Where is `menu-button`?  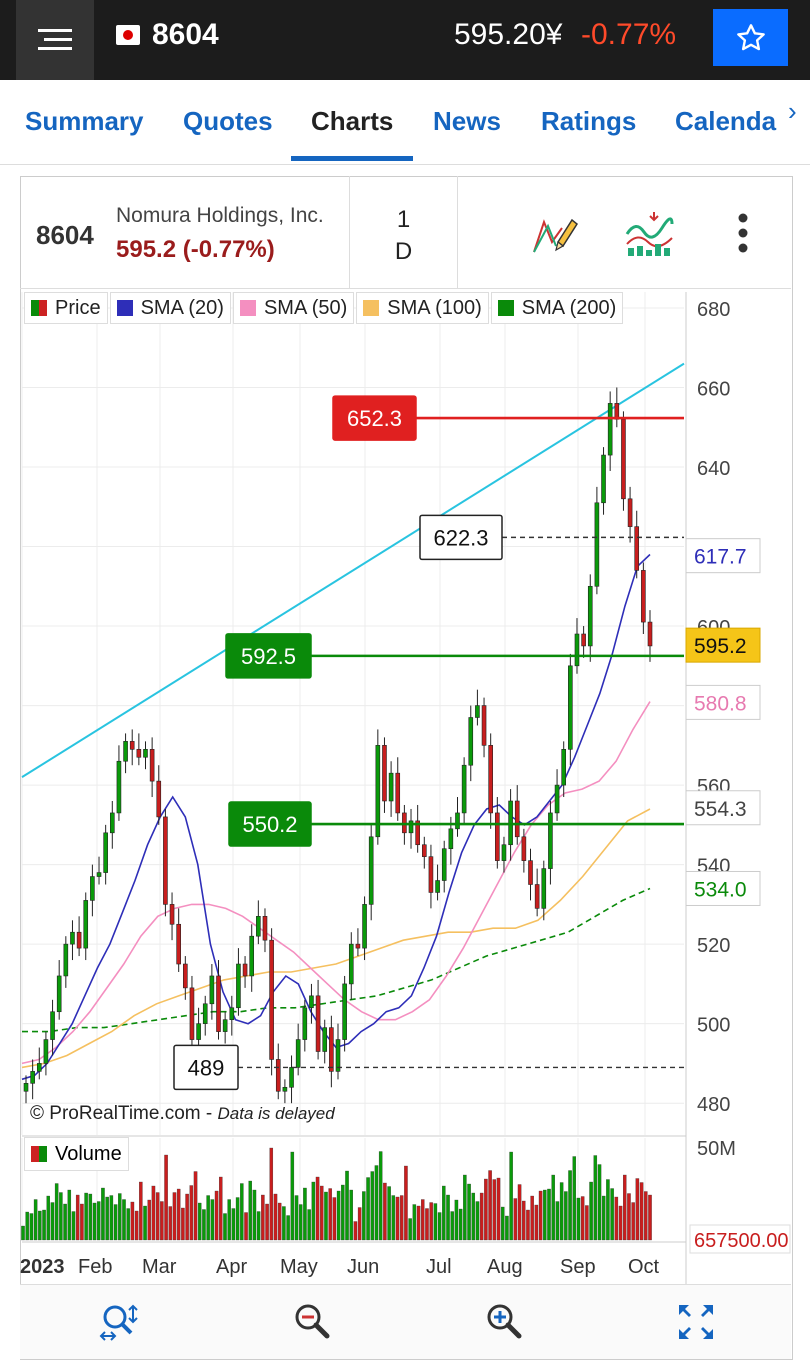
menu-button is located at coordinates (55, 40).